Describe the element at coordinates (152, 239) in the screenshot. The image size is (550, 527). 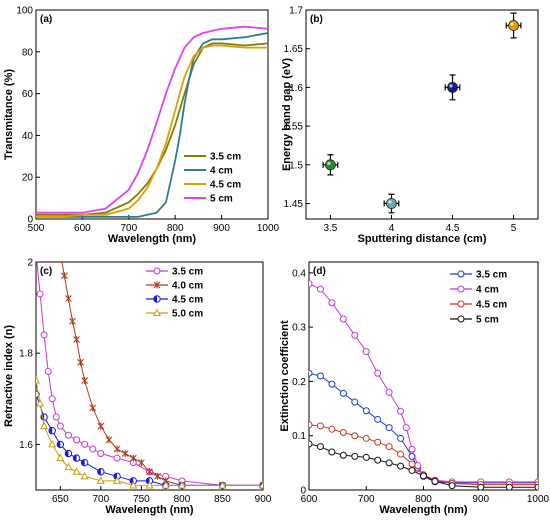
I see `x-axis-label: Wavelength (nm)` at that location.